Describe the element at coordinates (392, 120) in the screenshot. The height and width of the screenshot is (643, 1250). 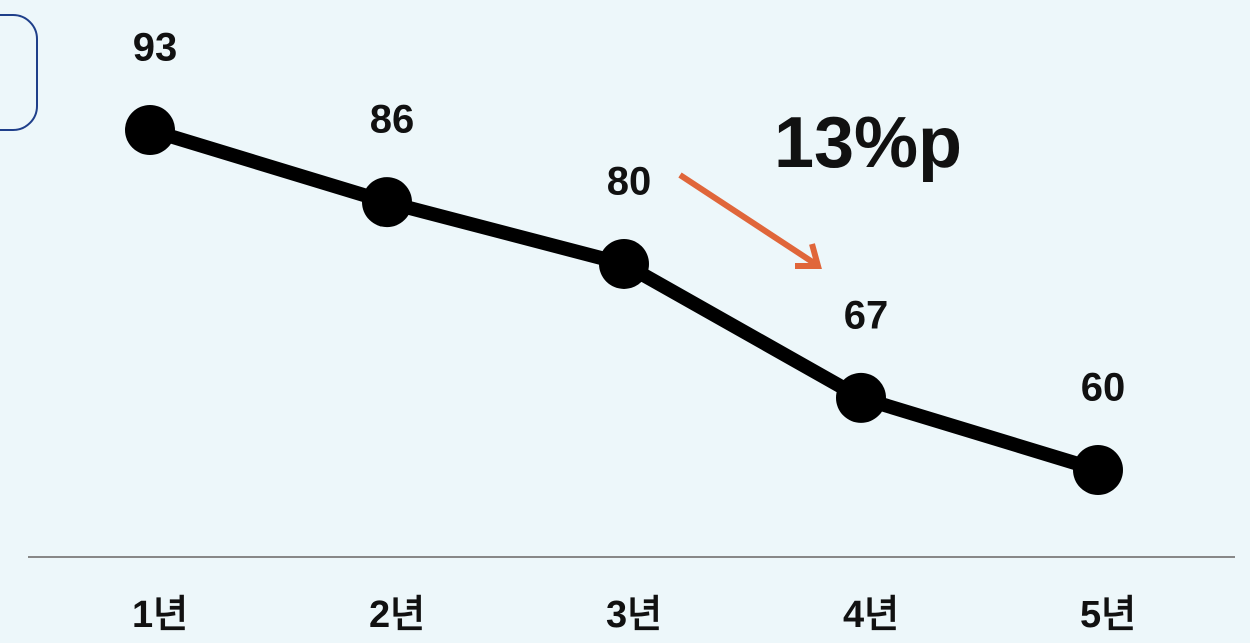
I see `data-label: 86` at that location.